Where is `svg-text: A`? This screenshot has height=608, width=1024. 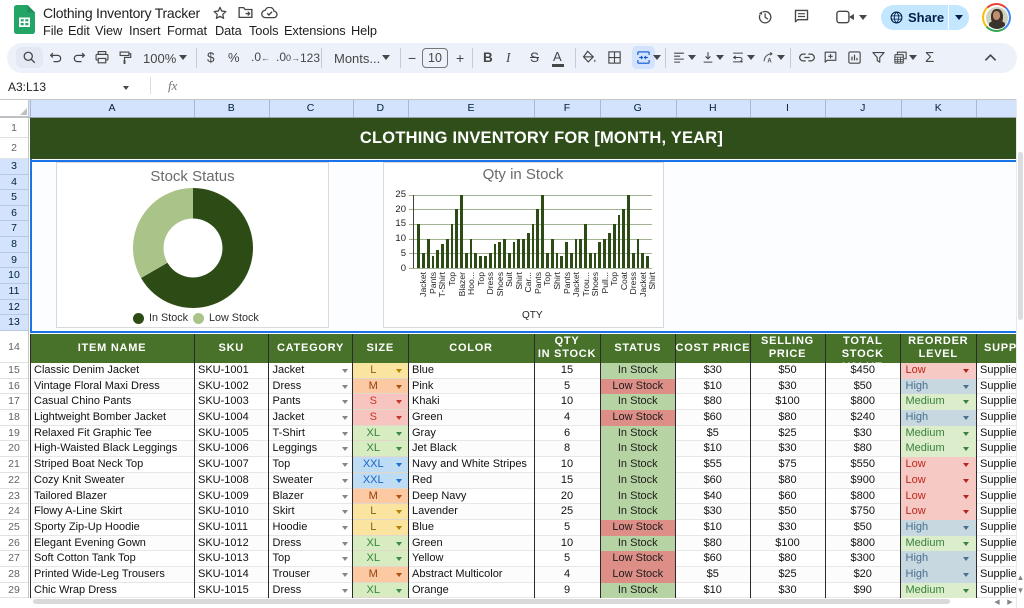
svg-text: A is located at coordinates (769, 61).